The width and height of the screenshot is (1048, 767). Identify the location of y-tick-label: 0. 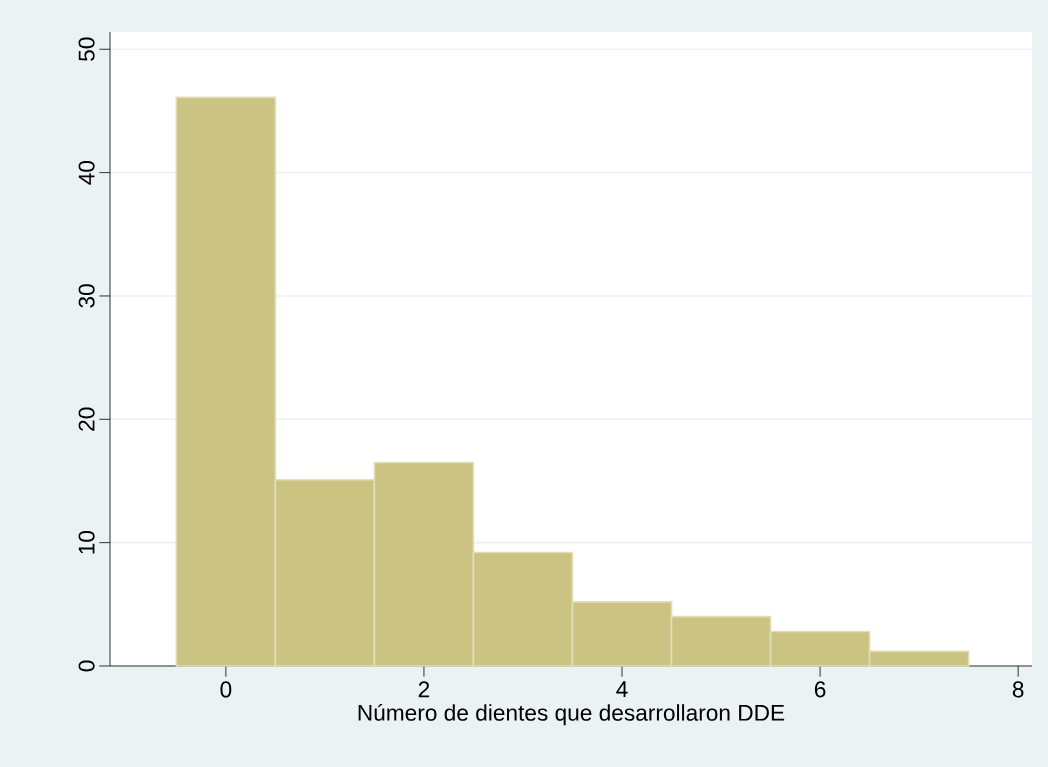
(86, 666).